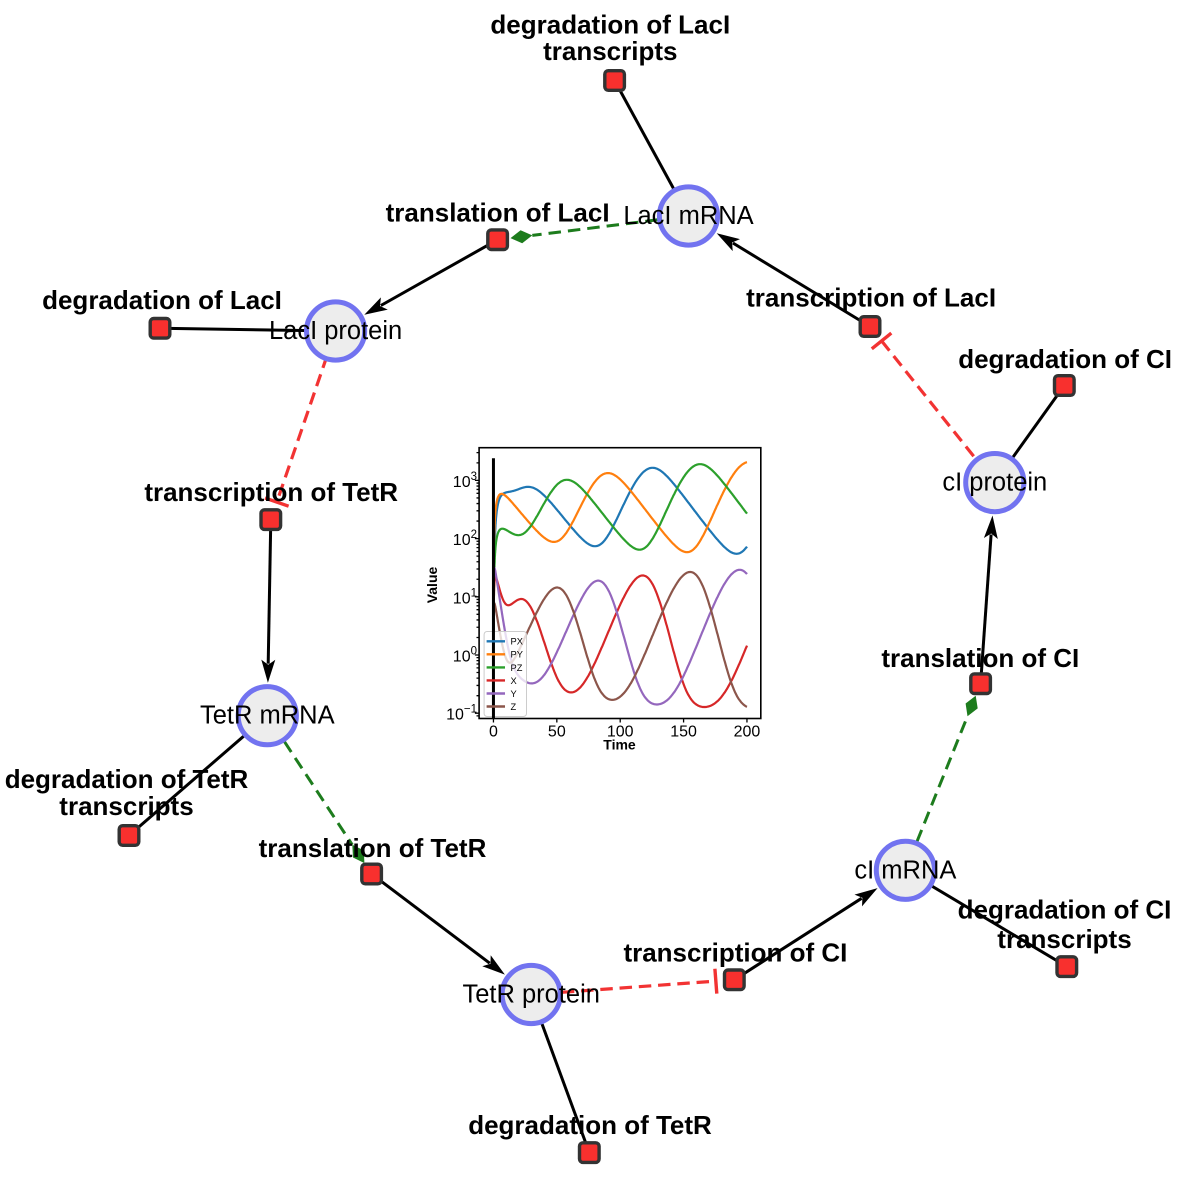 Image resolution: width=1189 pixels, height=1200 pixels. What do you see at coordinates (493, 732) in the screenshot?
I see `svg-text: 0` at bounding box center [493, 732].